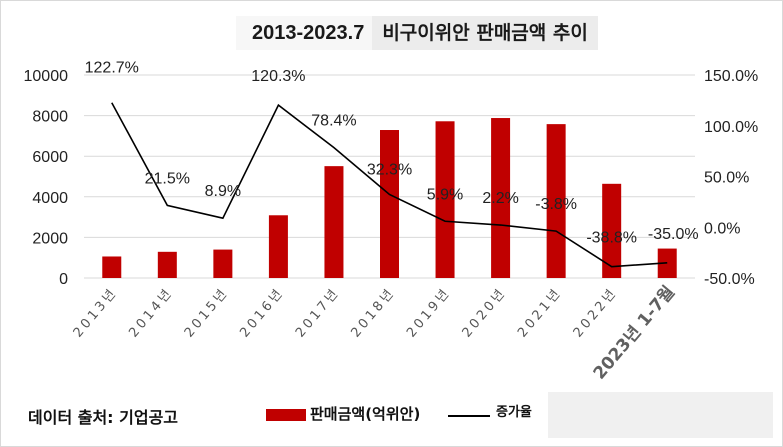 The image size is (783, 447). What do you see at coordinates (373, 313) in the screenshot?
I see `x-tick-label: 2018년` at bounding box center [373, 313].